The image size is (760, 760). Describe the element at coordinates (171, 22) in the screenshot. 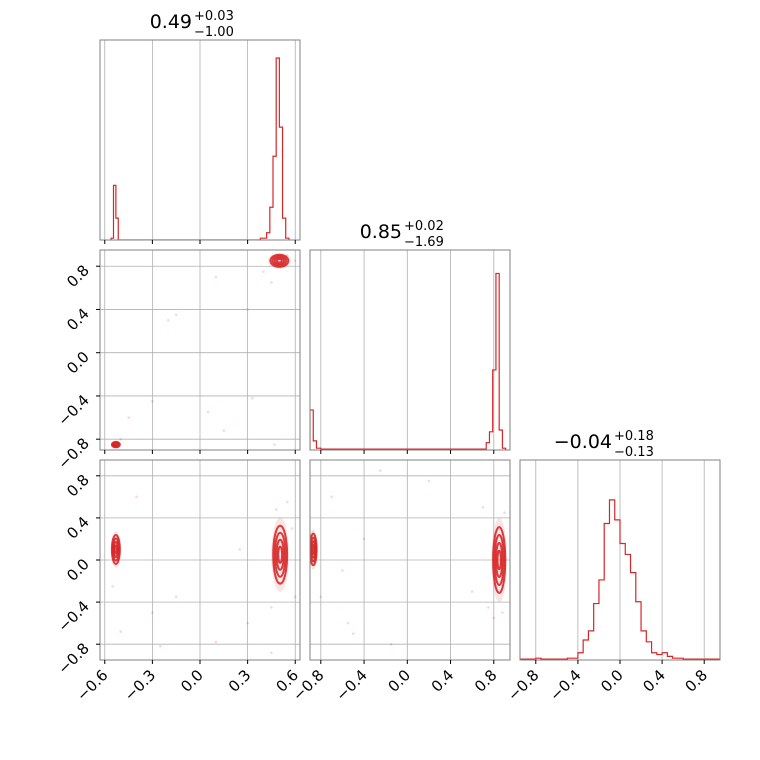

I see `title-value: 0.49` at that location.